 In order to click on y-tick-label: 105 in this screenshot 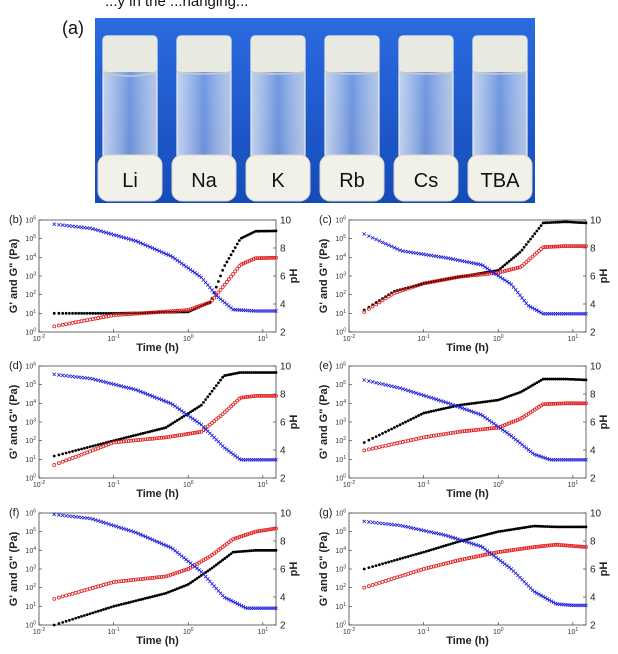, I will do `click(340, 238)`.